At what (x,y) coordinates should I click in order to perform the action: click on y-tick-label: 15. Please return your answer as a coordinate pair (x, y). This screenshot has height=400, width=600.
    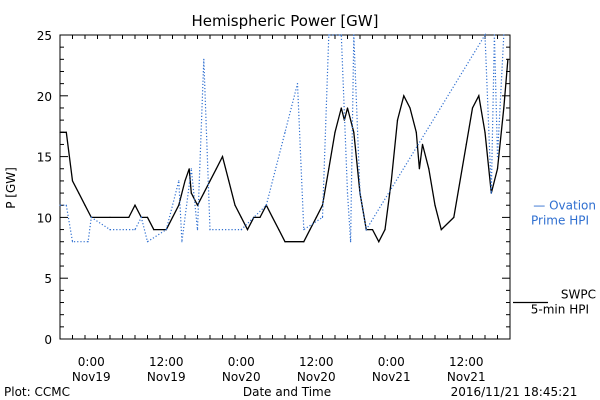
    Looking at the image, I should click on (44, 158).